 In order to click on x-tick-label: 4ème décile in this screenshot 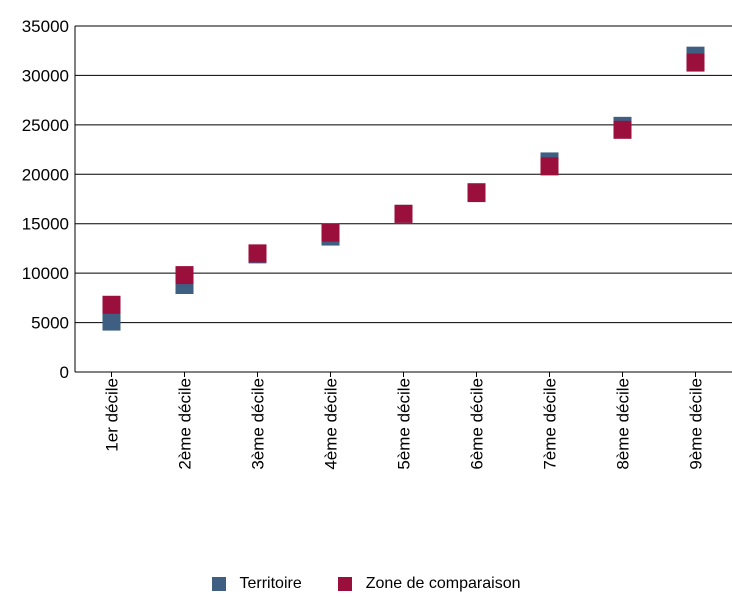, I will do `click(331, 424)`.